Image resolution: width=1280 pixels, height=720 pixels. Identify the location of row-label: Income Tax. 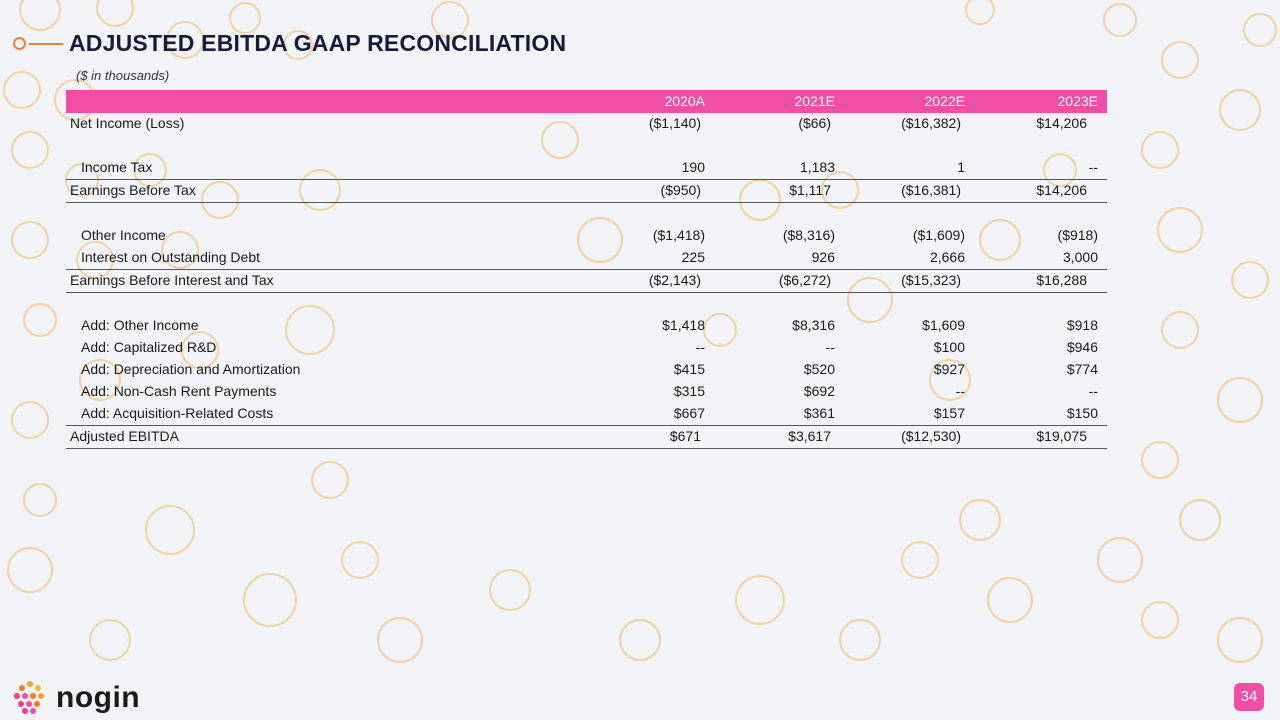
(117, 167).